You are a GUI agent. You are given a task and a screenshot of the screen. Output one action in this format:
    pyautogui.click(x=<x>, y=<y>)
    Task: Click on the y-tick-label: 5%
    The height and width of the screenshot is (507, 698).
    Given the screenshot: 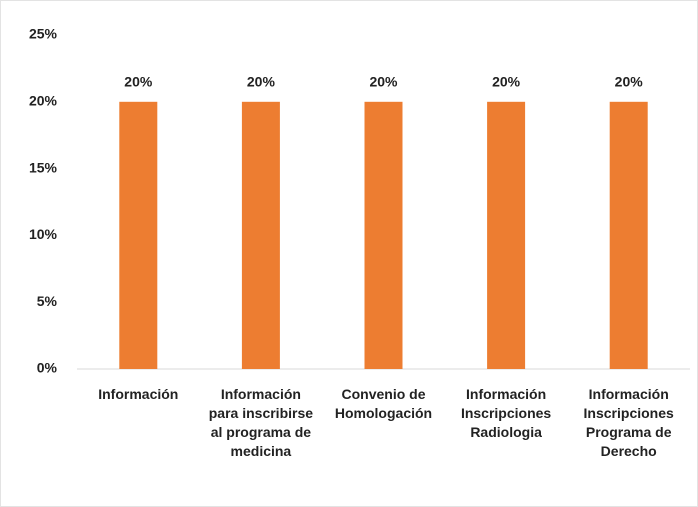 What is the action you would take?
    pyautogui.click(x=47, y=301)
    